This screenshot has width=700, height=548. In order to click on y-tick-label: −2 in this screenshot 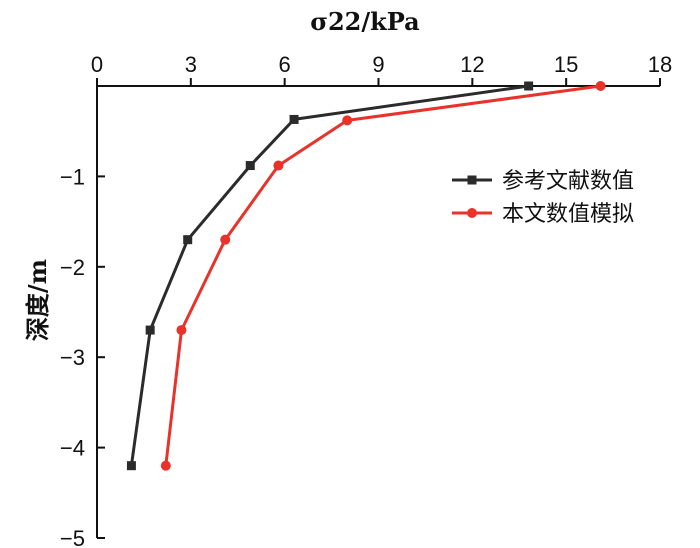, I will do `click(72, 267)`.